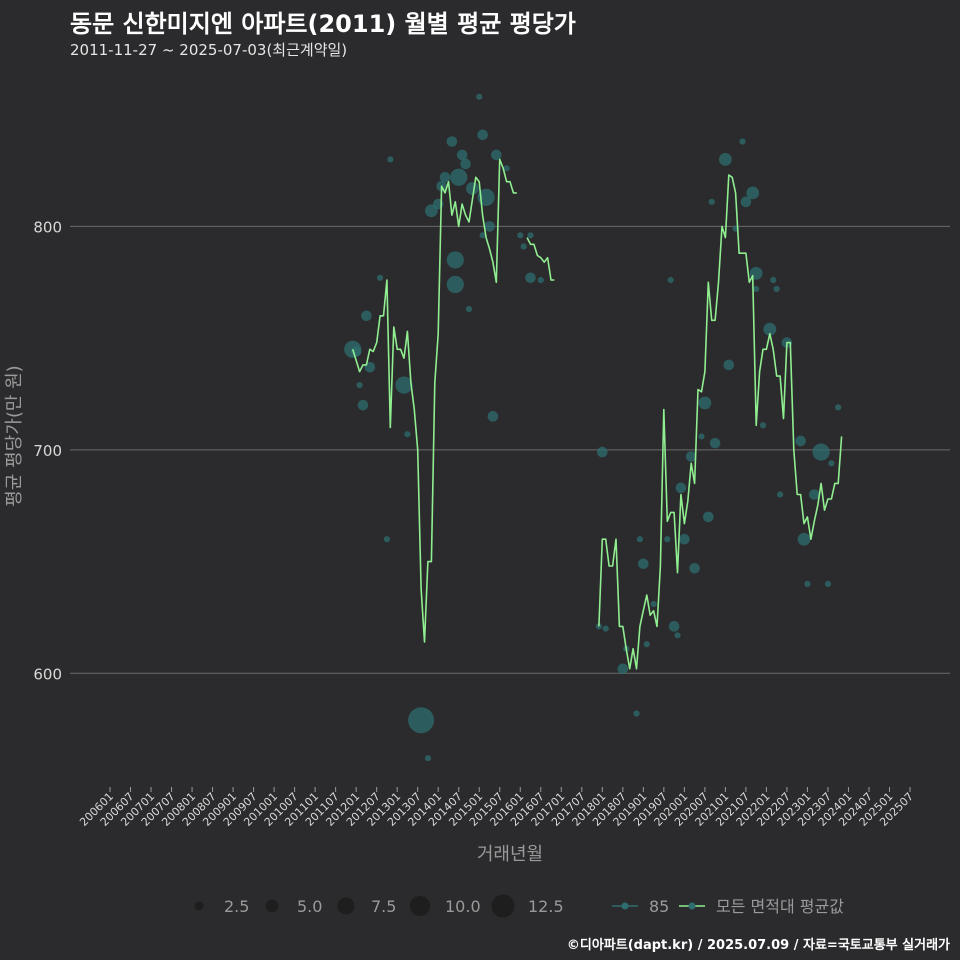 The height and width of the screenshot is (960, 960). Describe the element at coordinates (14, 435) in the screenshot. I see `y-axis-label: 평균 평당가(만 원)` at that location.